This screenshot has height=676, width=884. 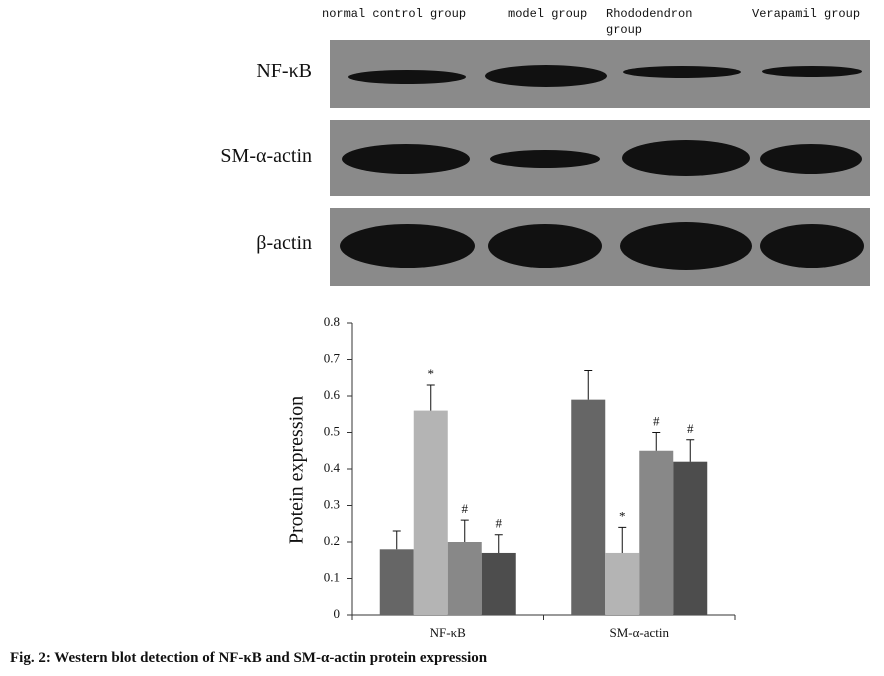 What do you see at coordinates (639, 632) in the screenshot?
I see `x-tick-label: SM-α-actin` at bounding box center [639, 632].